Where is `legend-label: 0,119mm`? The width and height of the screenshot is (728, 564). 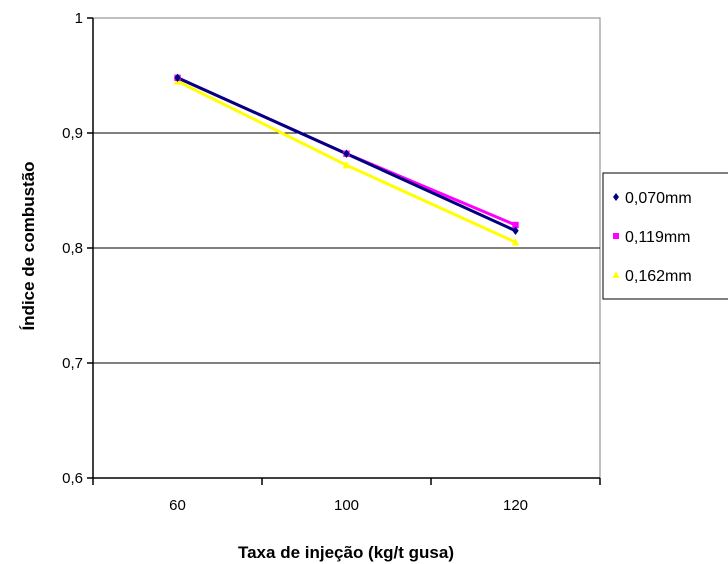 legend-label: 0,119mm is located at coordinates (658, 237).